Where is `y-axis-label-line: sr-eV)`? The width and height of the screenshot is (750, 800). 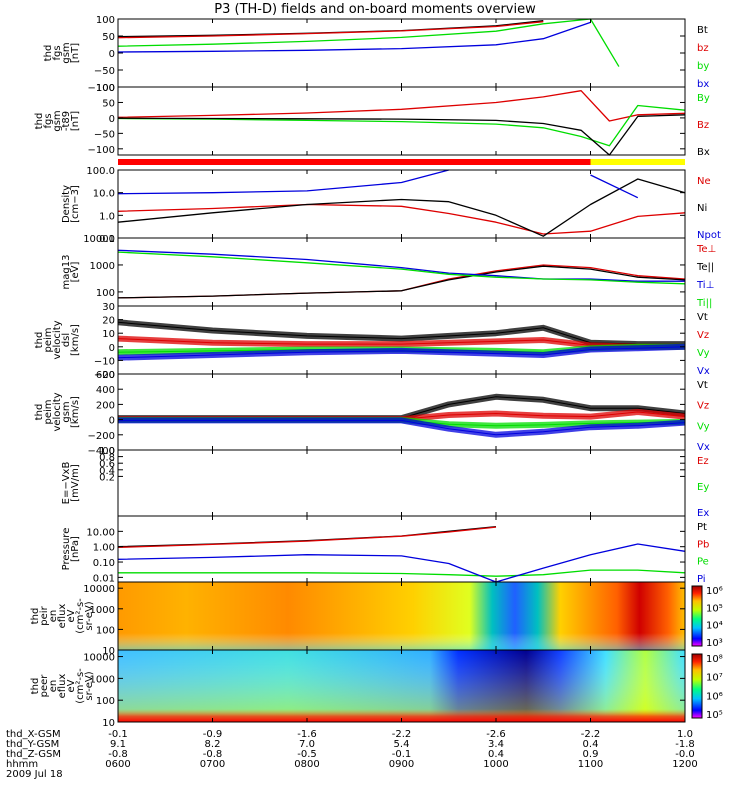 y-axis-label-line: sr-eV) is located at coordinates (89, 685).